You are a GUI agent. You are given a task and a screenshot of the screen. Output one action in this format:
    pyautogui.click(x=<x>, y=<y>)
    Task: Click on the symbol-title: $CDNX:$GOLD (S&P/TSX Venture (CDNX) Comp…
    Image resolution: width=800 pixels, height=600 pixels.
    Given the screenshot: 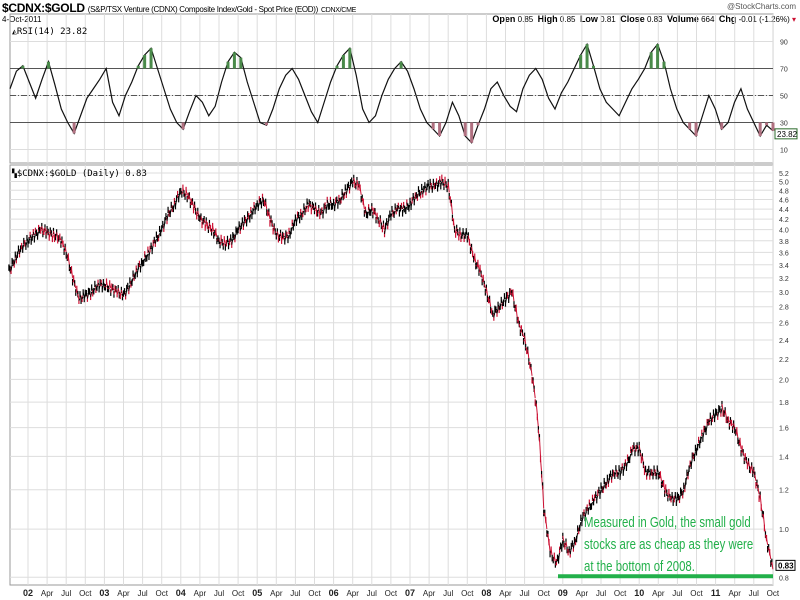 What is the action you would take?
    pyautogui.click(x=179, y=8)
    